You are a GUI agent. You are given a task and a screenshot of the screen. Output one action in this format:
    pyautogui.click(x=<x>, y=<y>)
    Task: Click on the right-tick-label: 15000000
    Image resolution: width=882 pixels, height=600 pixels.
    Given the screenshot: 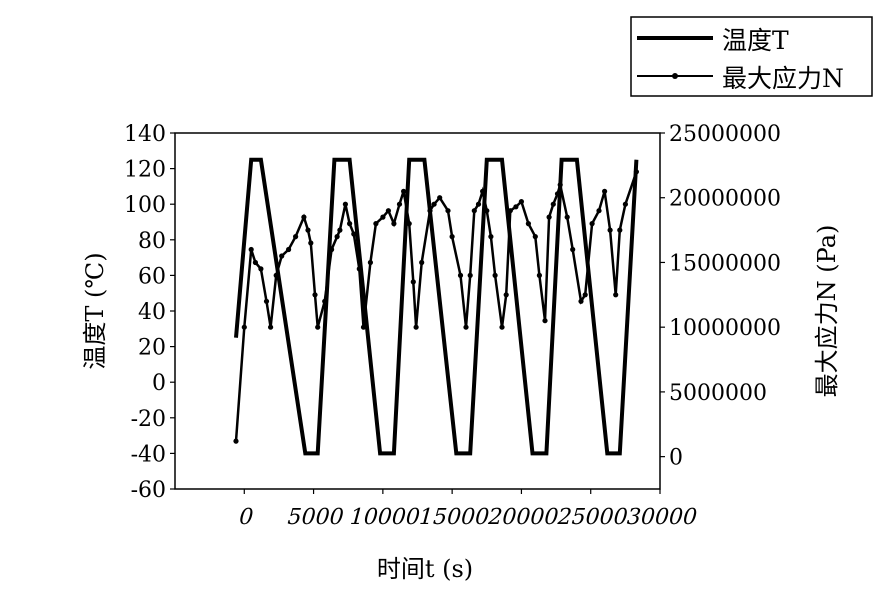 What is the action you would take?
    pyautogui.click(x=725, y=263)
    